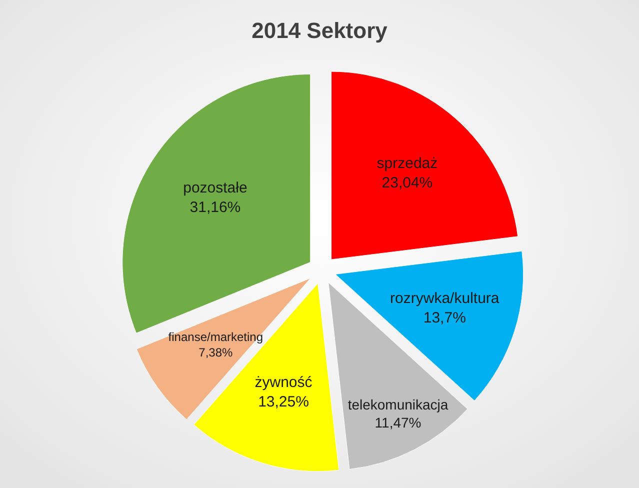 This screenshot has width=639, height=488. I want to click on data-label: 13,25%, so click(283, 402).